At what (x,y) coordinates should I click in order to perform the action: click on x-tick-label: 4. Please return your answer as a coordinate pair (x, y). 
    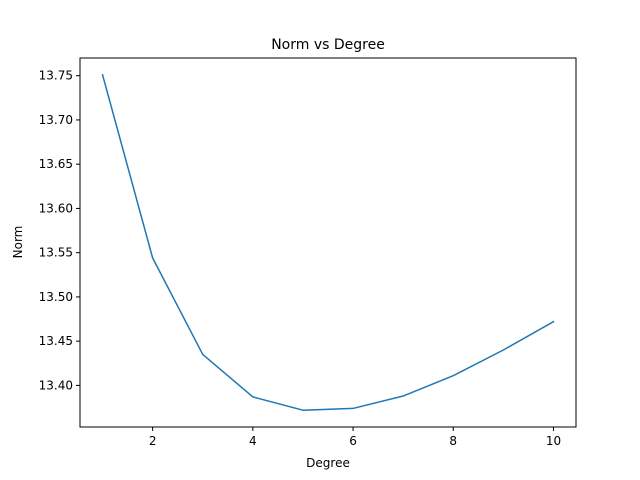
    Looking at the image, I should click on (253, 441).